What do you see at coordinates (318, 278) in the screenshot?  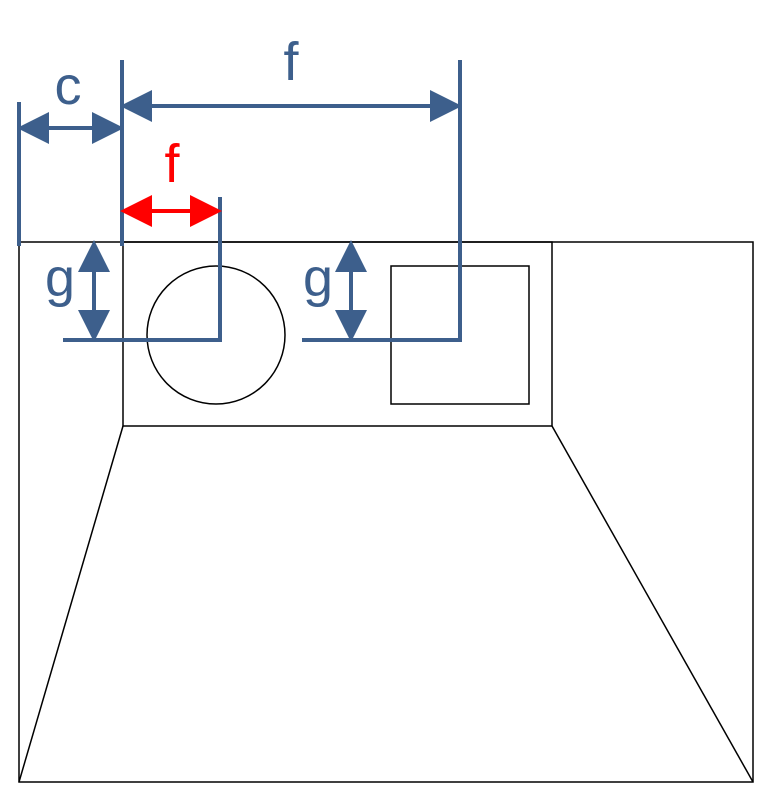 I see `label-g-right: g` at bounding box center [318, 278].